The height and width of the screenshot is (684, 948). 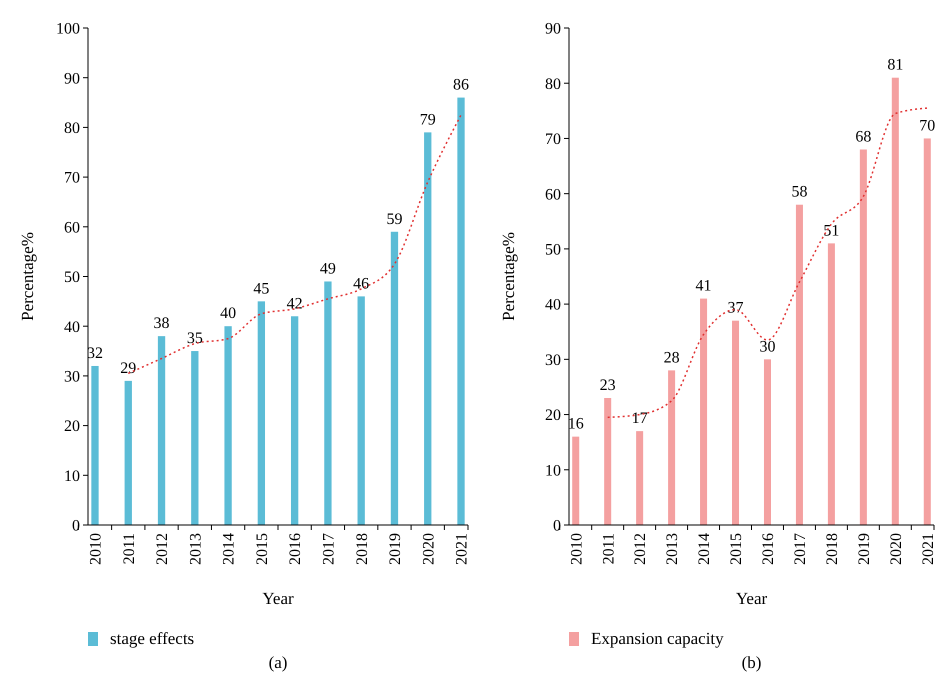 What do you see at coordinates (152, 638) in the screenshot?
I see `legend-label: stage effects` at bounding box center [152, 638].